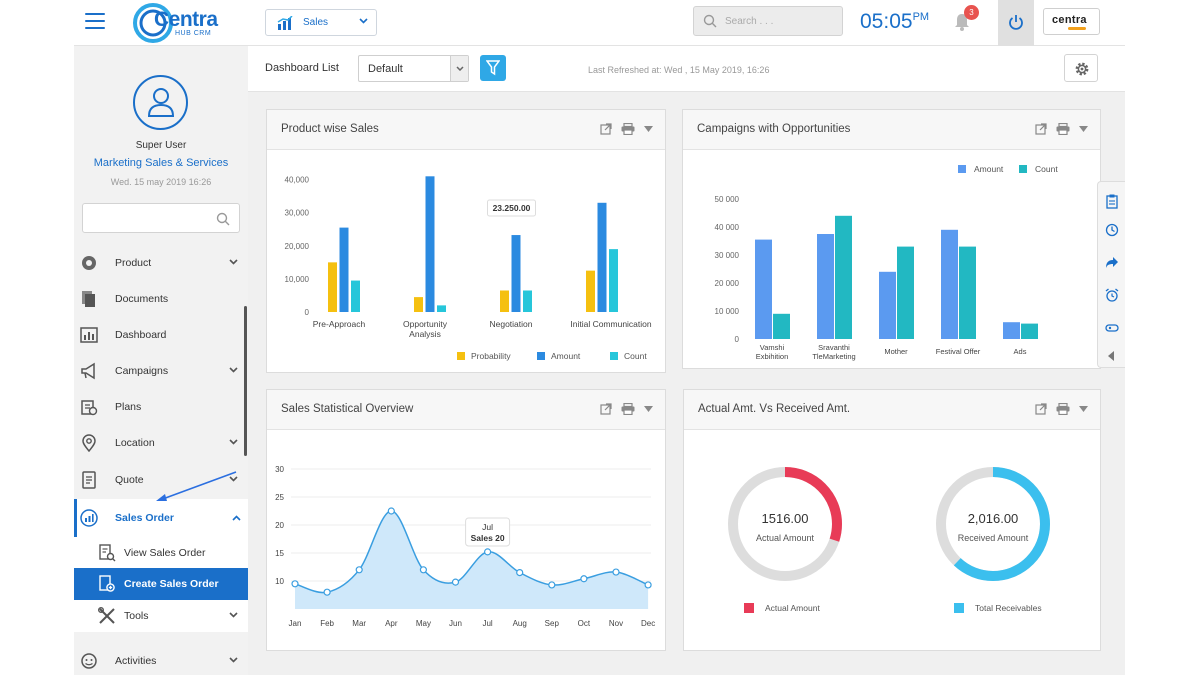 This screenshot has height=675, width=1200. What do you see at coordinates (141, 335) in the screenshot?
I see `sidebar-item-label: Dashboard` at bounding box center [141, 335].